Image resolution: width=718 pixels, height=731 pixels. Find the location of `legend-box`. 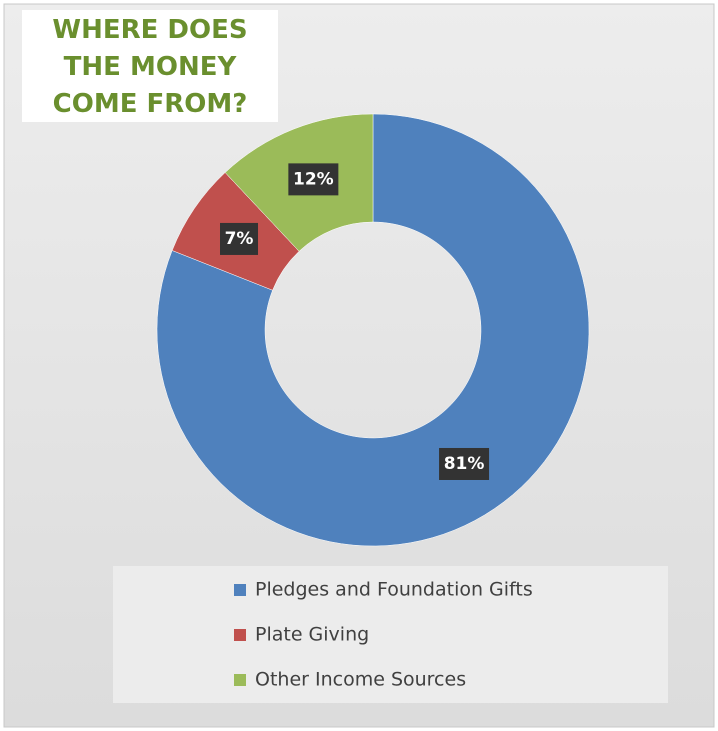

legend-box is located at coordinates (390, 634).